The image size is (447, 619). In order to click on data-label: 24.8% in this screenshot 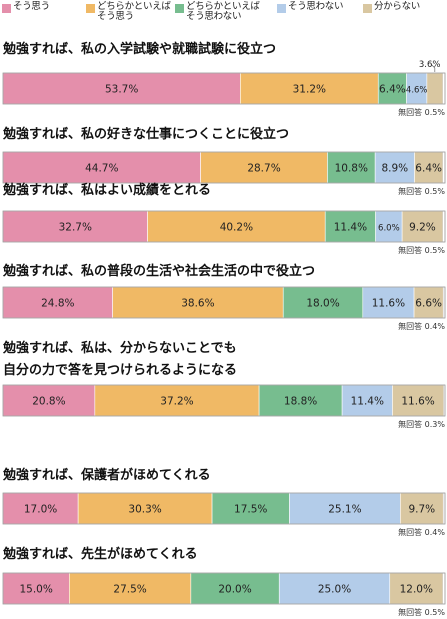, I will do `click(57, 304)`.